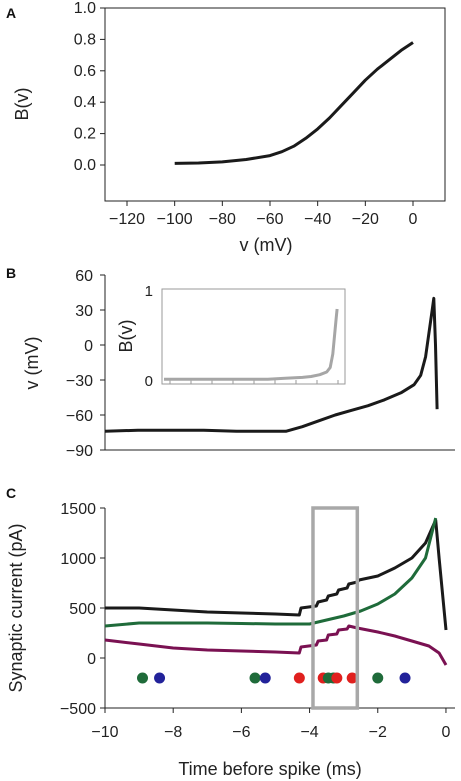 This screenshot has width=461, height=781. What do you see at coordinates (11, 493) in the screenshot?
I see `panel-letter-c: C` at bounding box center [11, 493].